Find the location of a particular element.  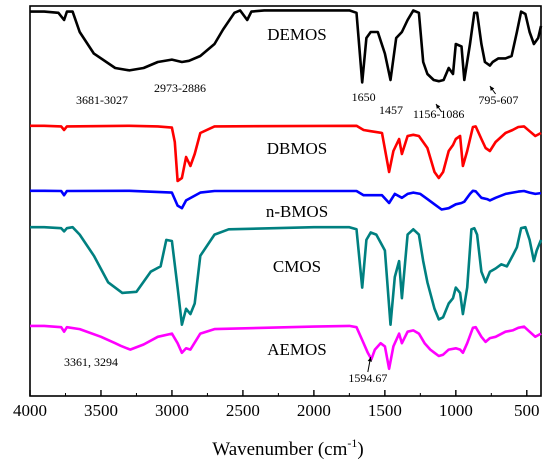

x-tick-label: 1500 is located at coordinates (385, 410).